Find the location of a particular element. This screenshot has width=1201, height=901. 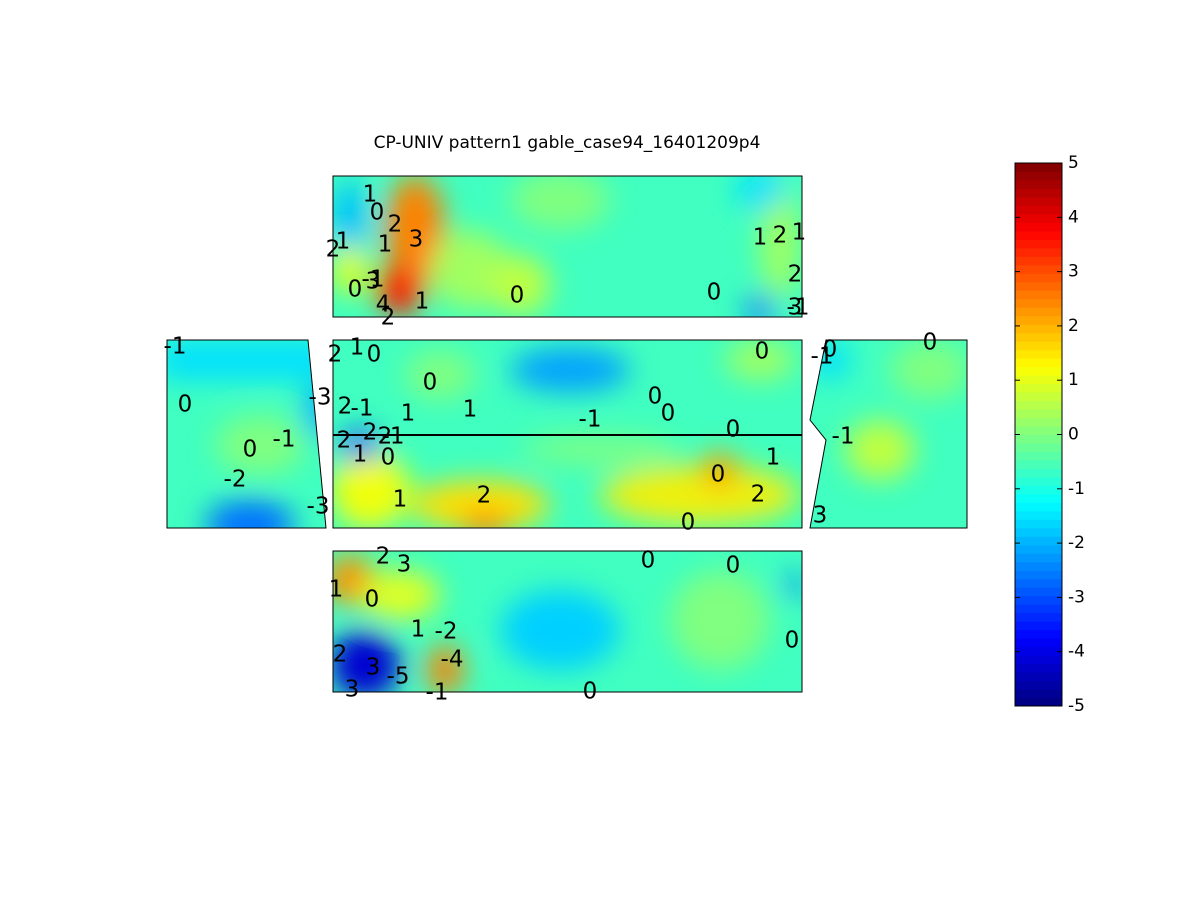

colorbar-tick-label: 0 is located at coordinates (1073, 435).